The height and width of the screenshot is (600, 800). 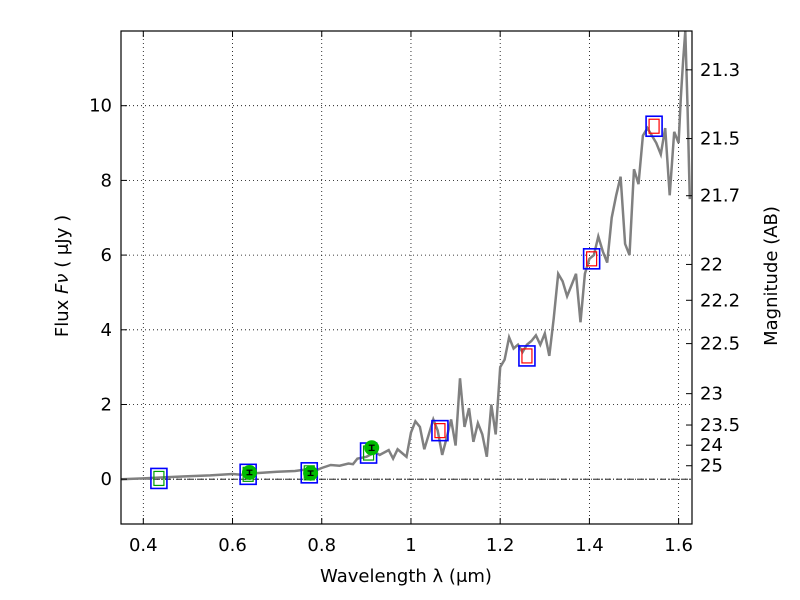 I want to click on y-tick-label: 2, so click(x=106, y=404).